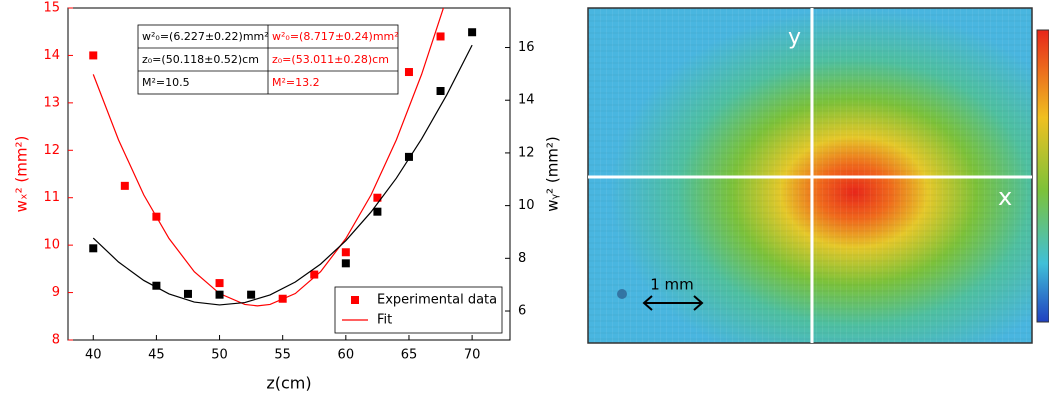 The height and width of the screenshot is (400, 1049). What do you see at coordinates (553, 174) in the screenshot?
I see `y2-axis-label: wᵧ² (mm²)` at bounding box center [553, 174].